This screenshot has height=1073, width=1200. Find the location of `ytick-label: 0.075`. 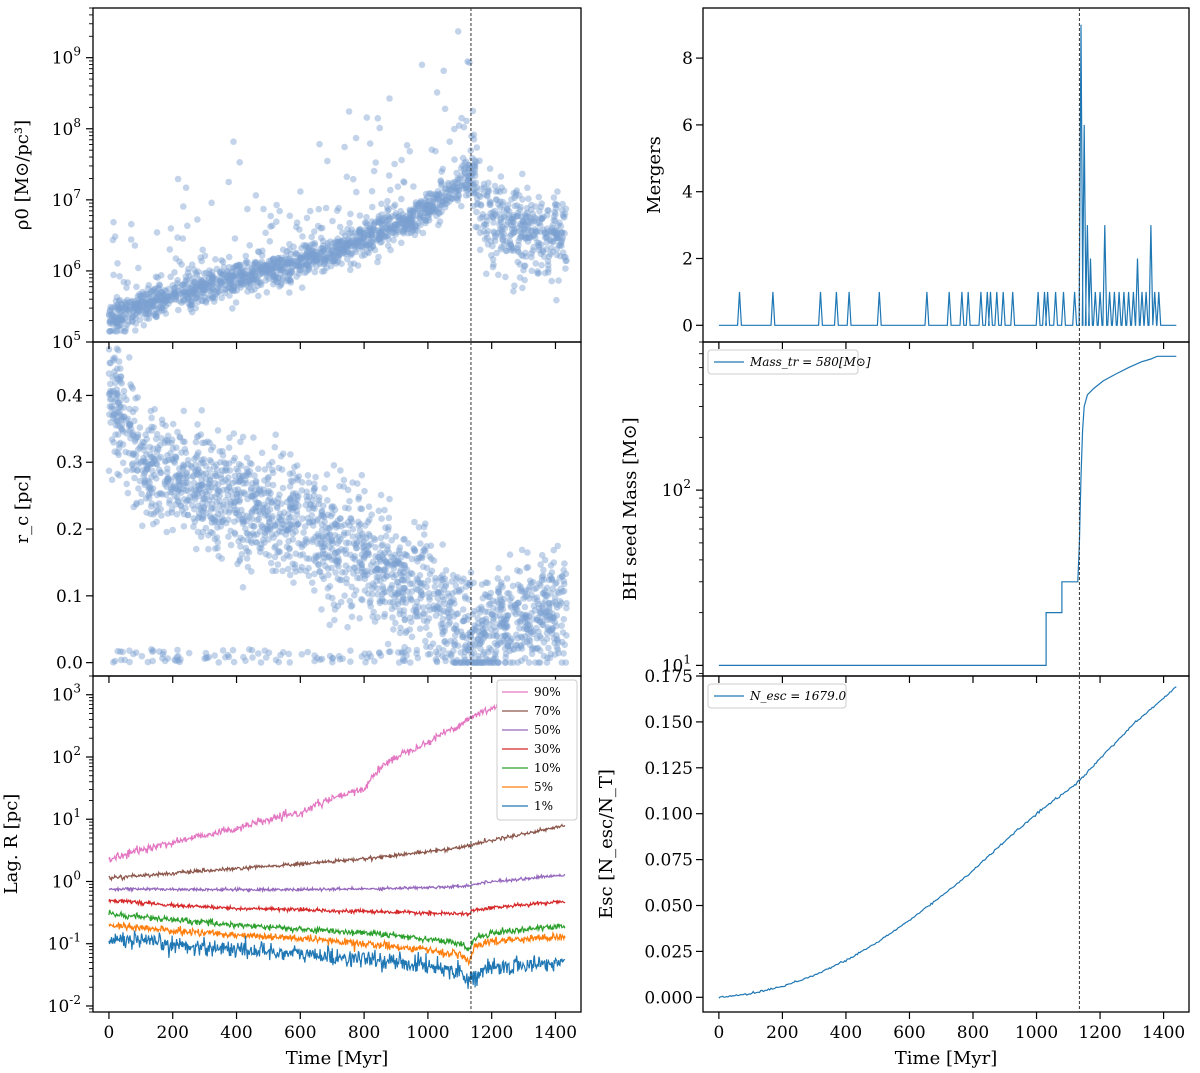

ytick-label: 0.075 is located at coordinates (668, 861).